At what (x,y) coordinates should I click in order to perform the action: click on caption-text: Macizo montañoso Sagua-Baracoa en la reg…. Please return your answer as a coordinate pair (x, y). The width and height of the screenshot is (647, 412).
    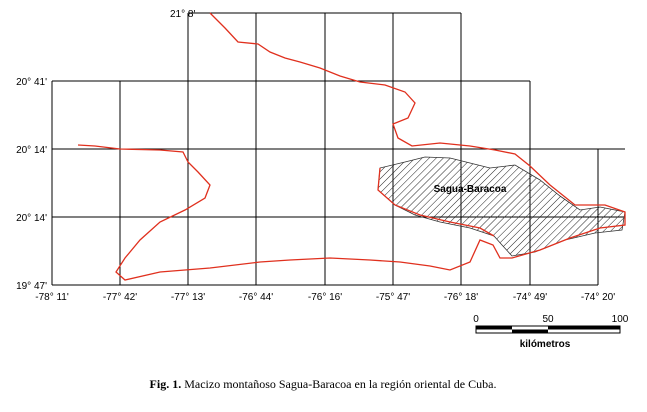
    Looking at the image, I should click on (340, 384).